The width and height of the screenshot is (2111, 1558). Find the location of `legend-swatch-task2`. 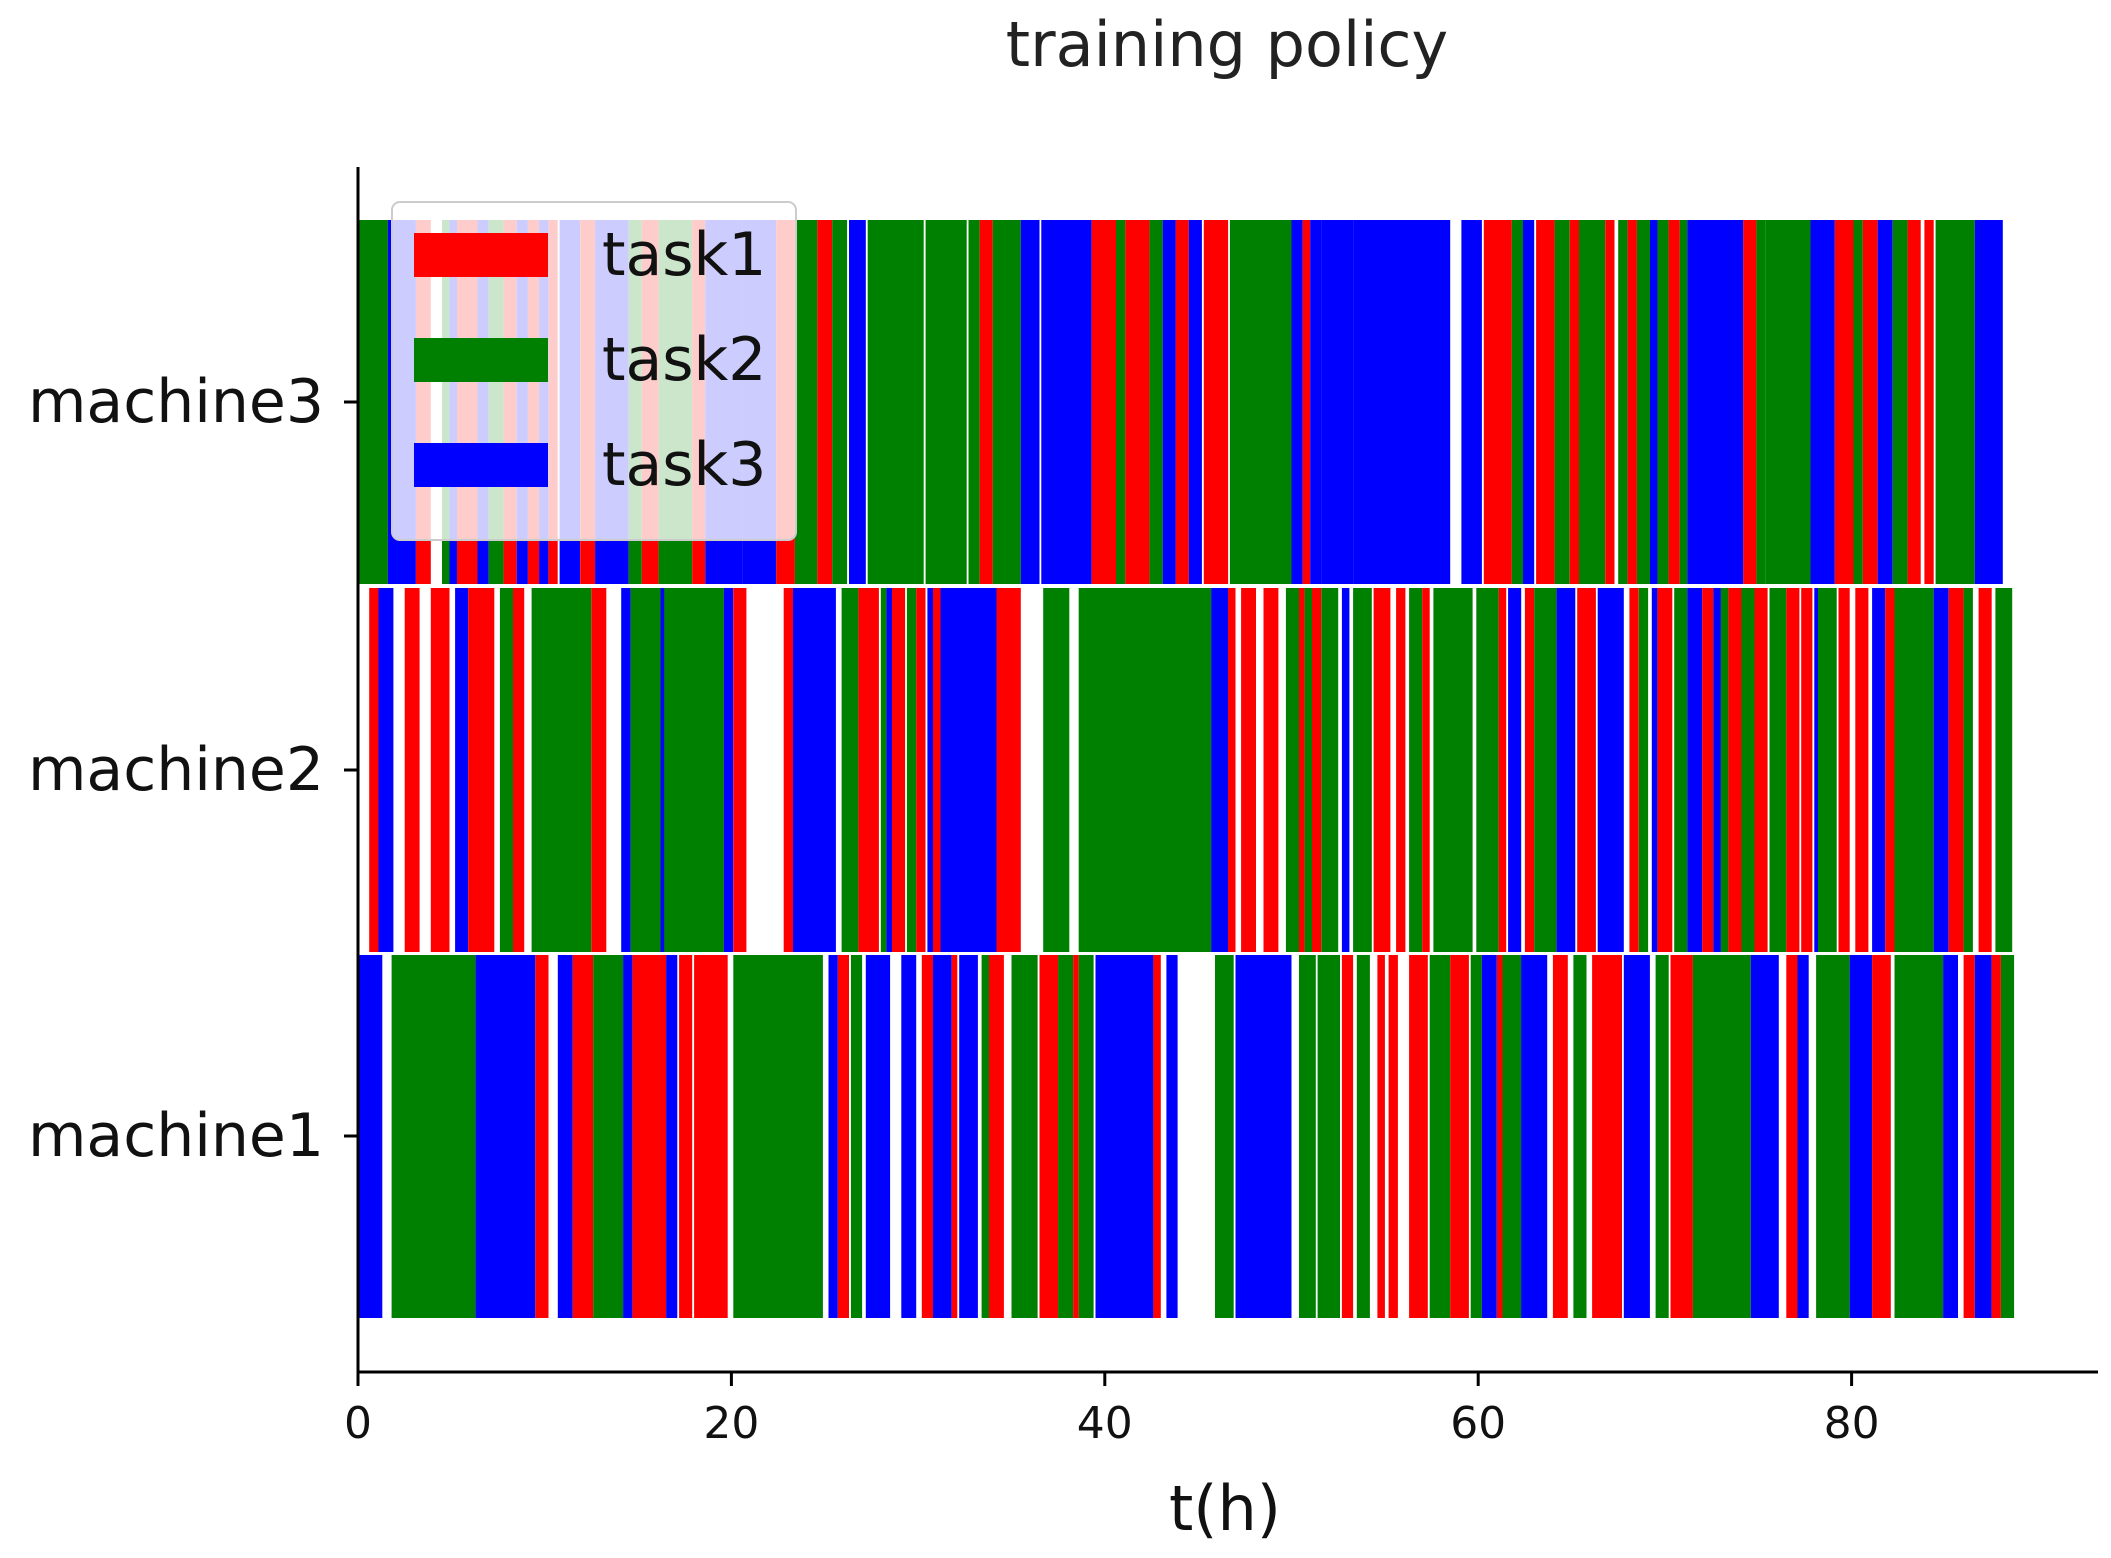

legend-swatch-task2 is located at coordinates (481, 360).